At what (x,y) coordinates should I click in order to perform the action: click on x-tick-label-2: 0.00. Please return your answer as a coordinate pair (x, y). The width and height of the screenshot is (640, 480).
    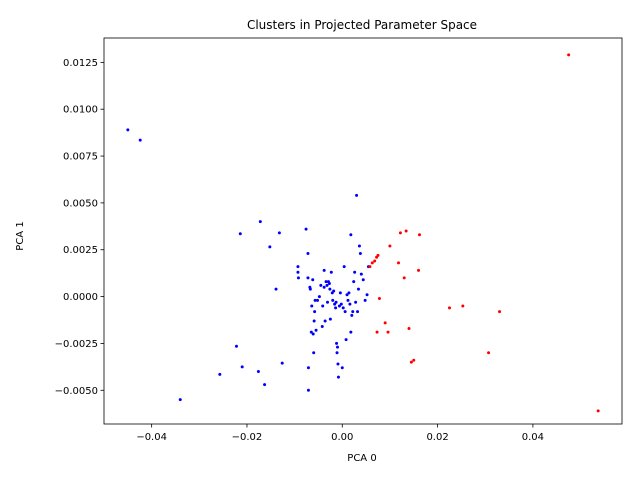
    Looking at the image, I should click on (342, 437).